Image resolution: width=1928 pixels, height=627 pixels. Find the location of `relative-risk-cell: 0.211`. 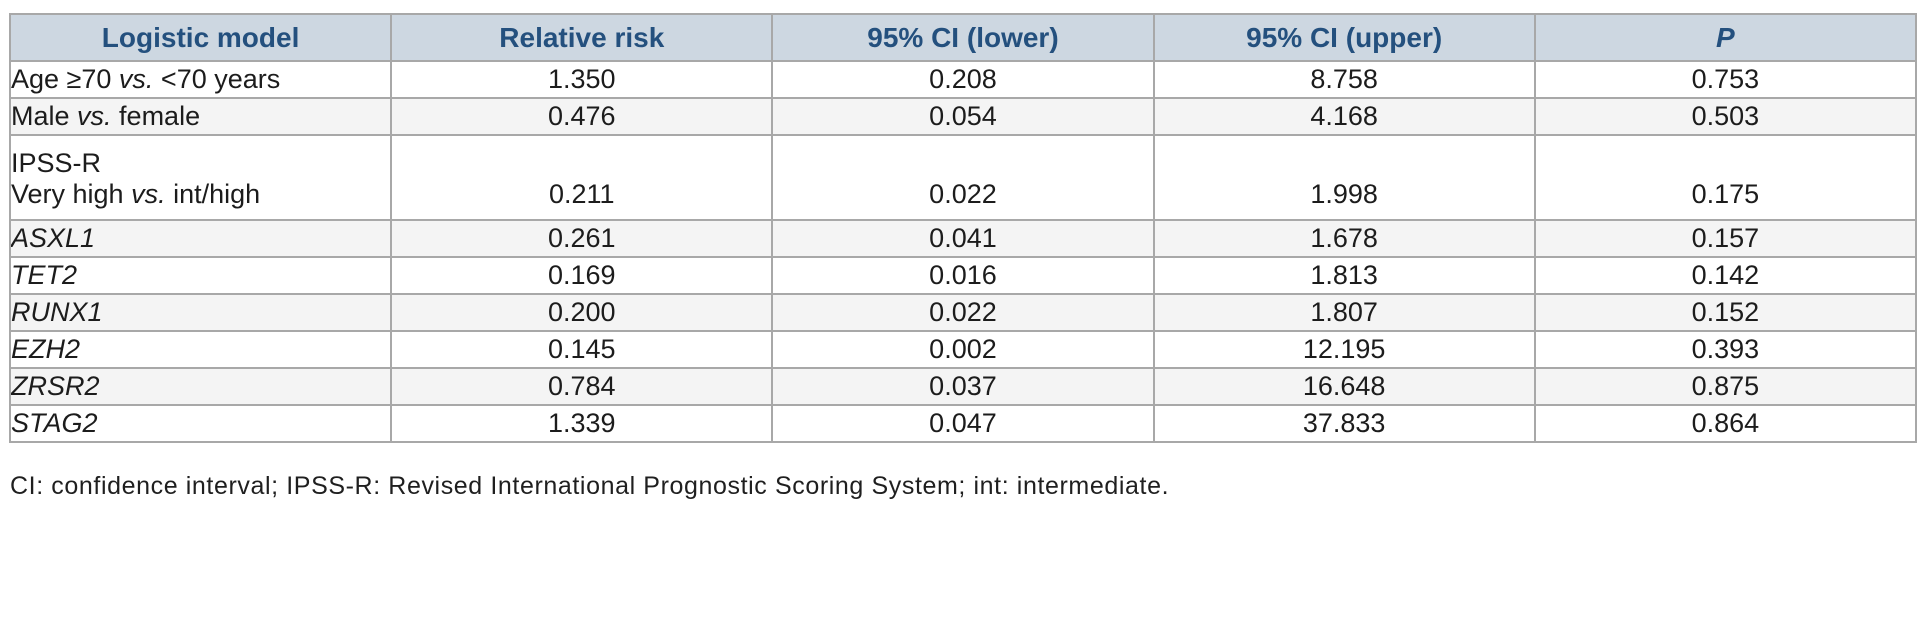

relative-risk-cell: 0.211 is located at coordinates (582, 177).